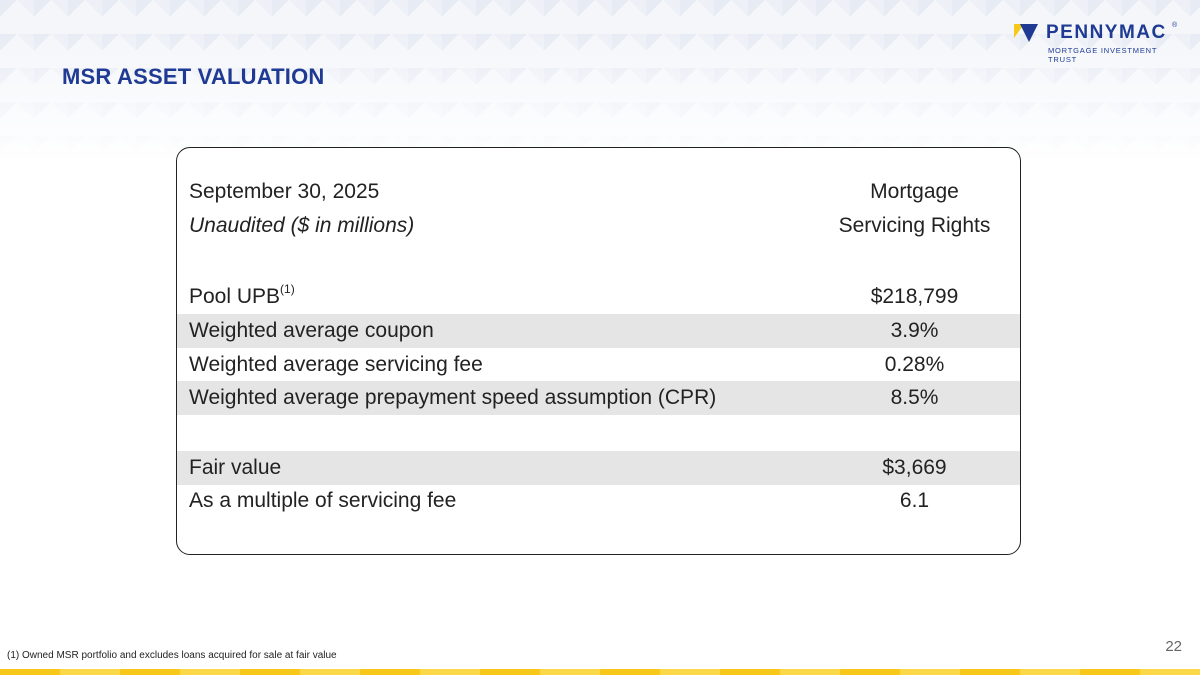 The image size is (1200, 675). I want to click on row-label: Weighted average servicing fee, so click(336, 364).